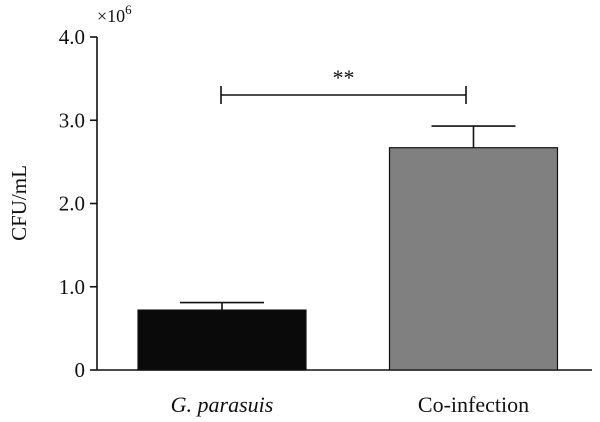 This screenshot has width=600, height=422. What do you see at coordinates (344, 77) in the screenshot?
I see `significance-label: **` at bounding box center [344, 77].